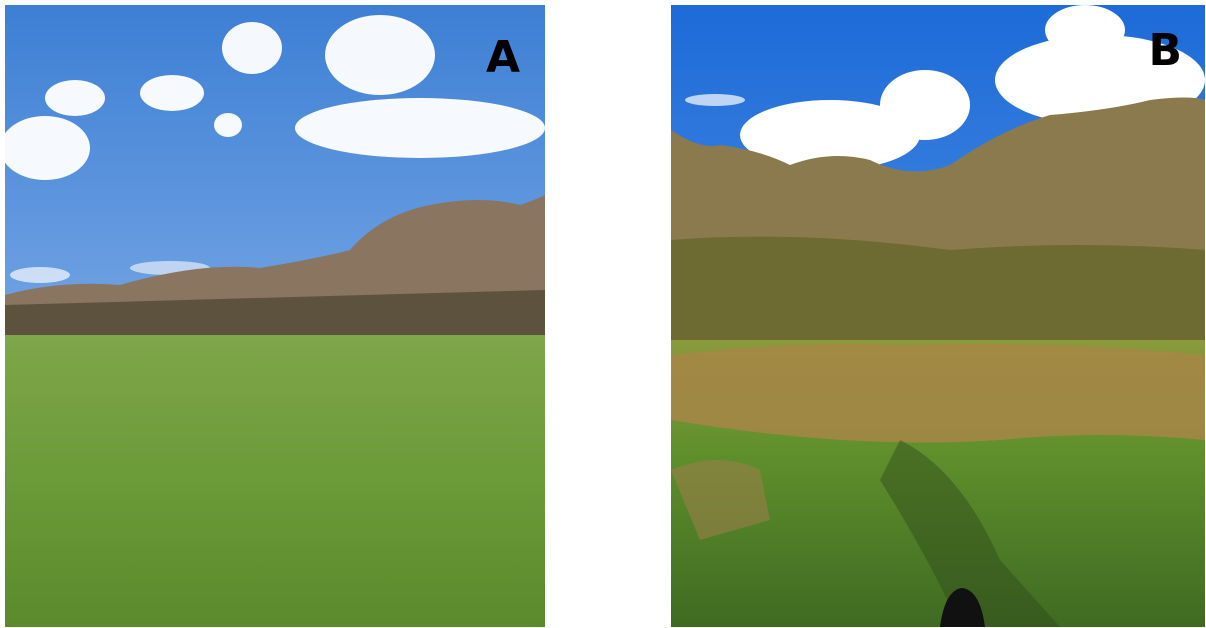  Describe the element at coordinates (938, 290) in the screenshot. I see `undergrowth` at that location.